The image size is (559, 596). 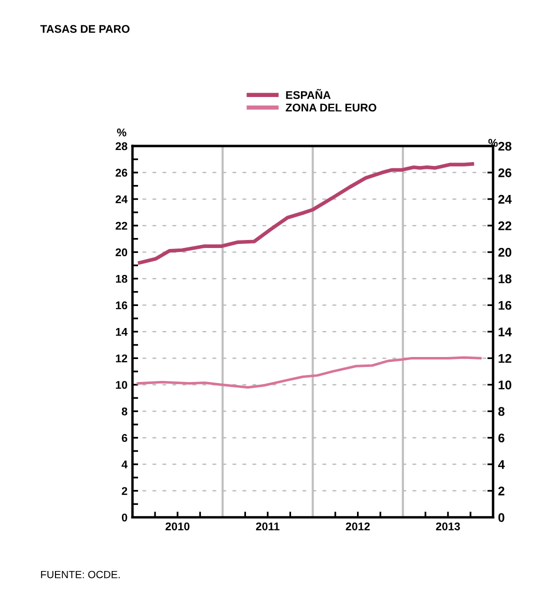 I want to click on legend-label: ESPAÑA, so click(x=308, y=93).